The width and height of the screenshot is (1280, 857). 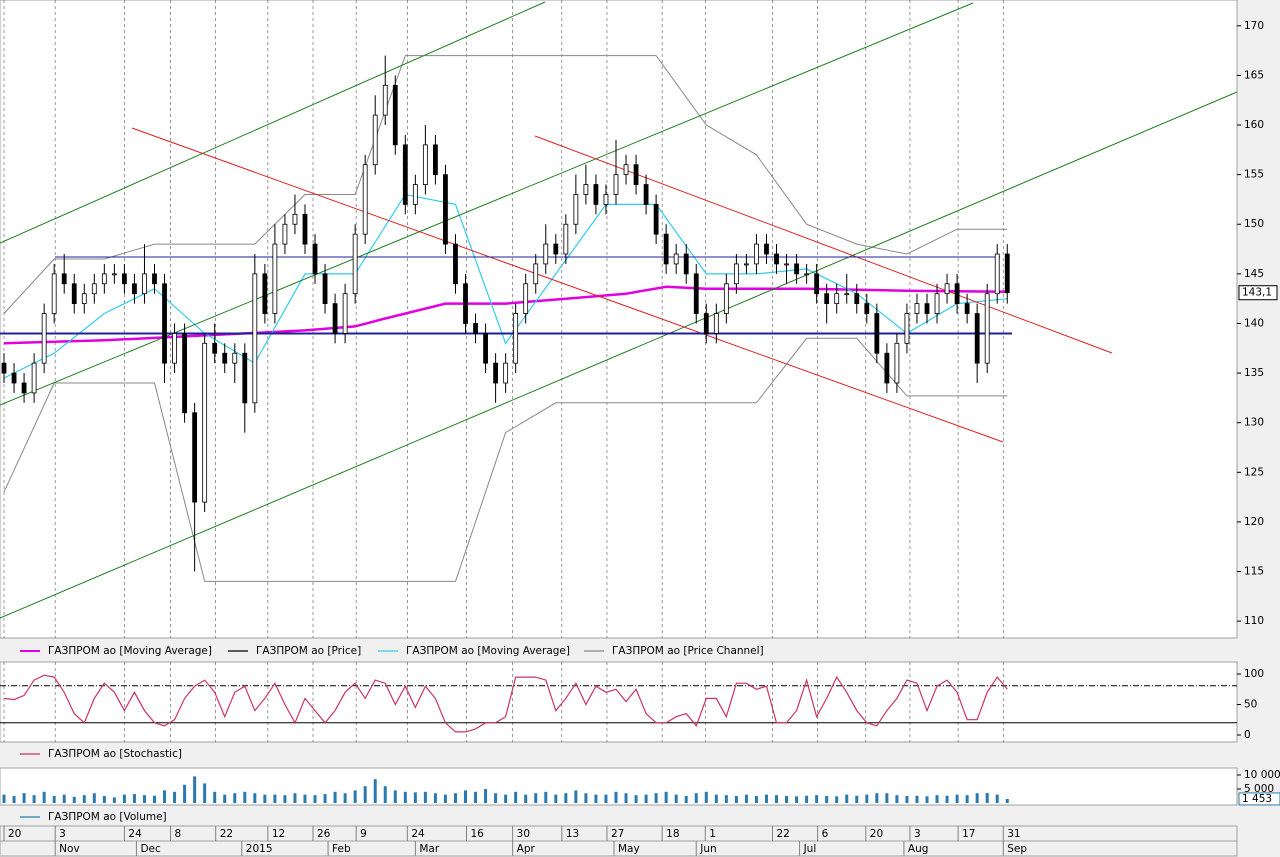 What do you see at coordinates (478, 834) in the screenshot?
I see `x-tick-label: 16` at bounding box center [478, 834].